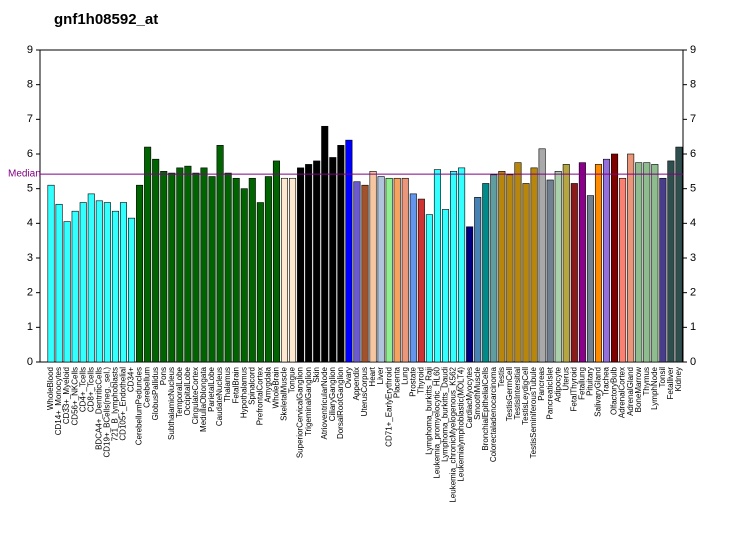 The width and height of the screenshot is (732, 535). Describe the element at coordinates (509, 394) in the screenshot. I see `x-tick-label: TestisGermCell` at that location.